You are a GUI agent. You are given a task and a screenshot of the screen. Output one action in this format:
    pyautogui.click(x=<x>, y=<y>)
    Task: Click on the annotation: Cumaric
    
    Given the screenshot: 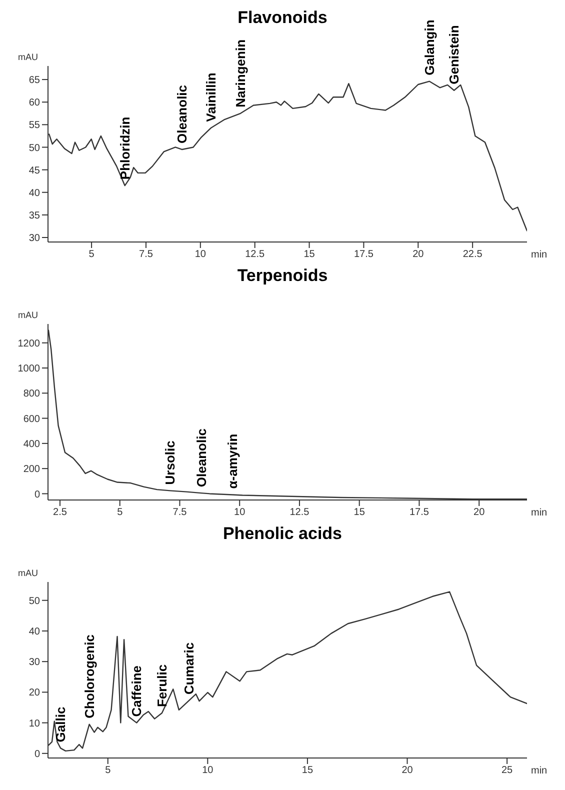 What is the action you would take?
    pyautogui.click(x=189, y=668)
    